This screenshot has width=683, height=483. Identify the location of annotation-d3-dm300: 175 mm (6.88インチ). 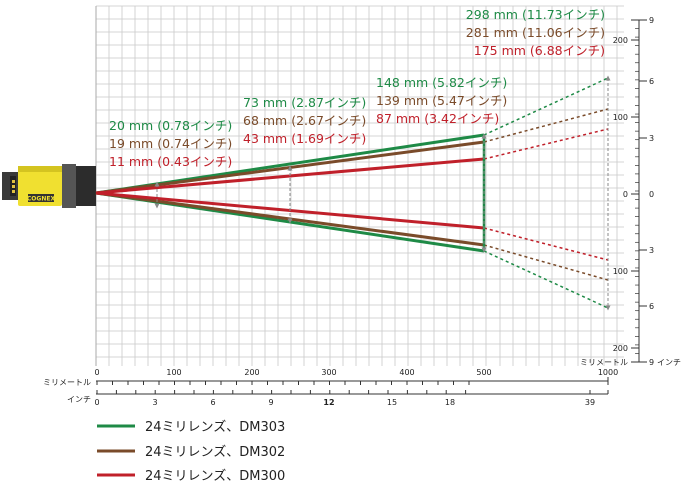
(539, 50).